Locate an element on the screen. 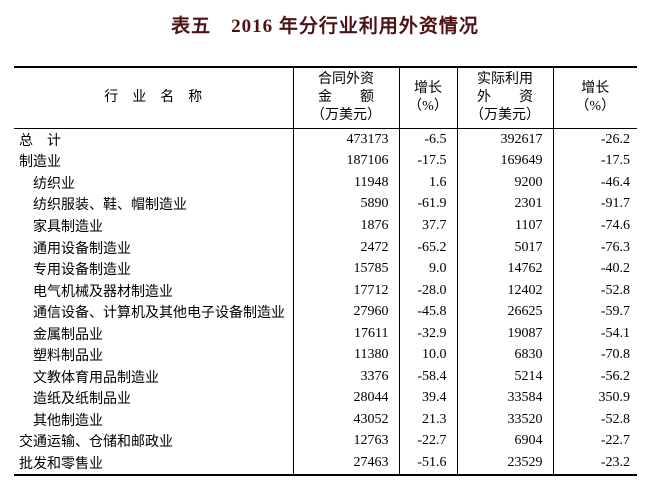 Image resolution: width=650 pixels, height=491 pixels. industry-name-cell: 纺织业 is located at coordinates (54, 184).